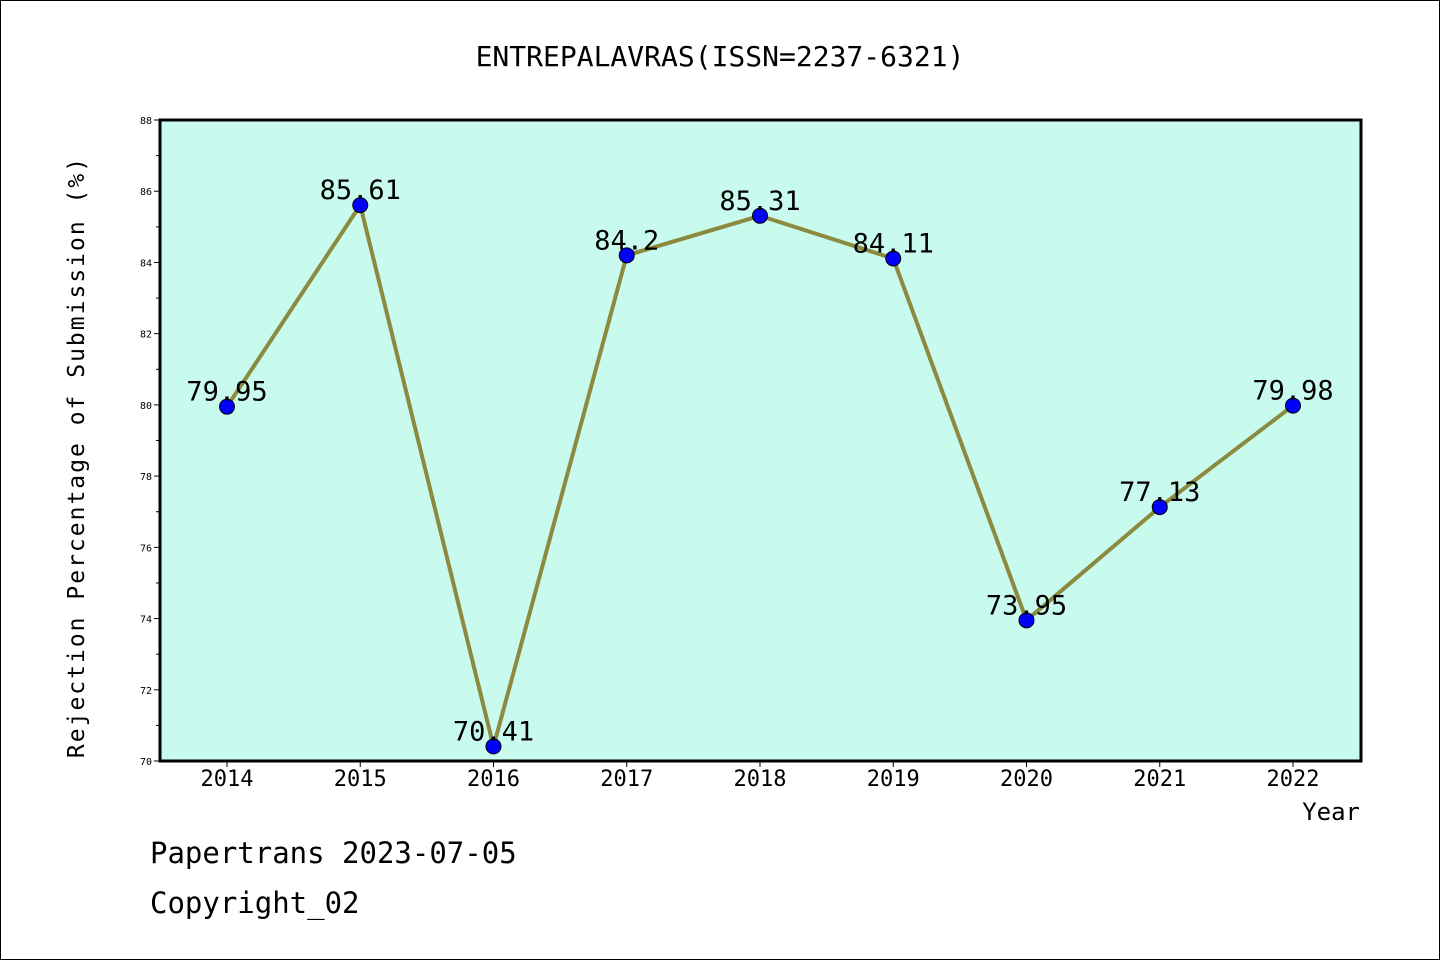 This screenshot has width=1440, height=960. I want to click on x-axis: 2014 2015 2016 2017 2018 2019 2020 2021 2022, so click(760, 776).